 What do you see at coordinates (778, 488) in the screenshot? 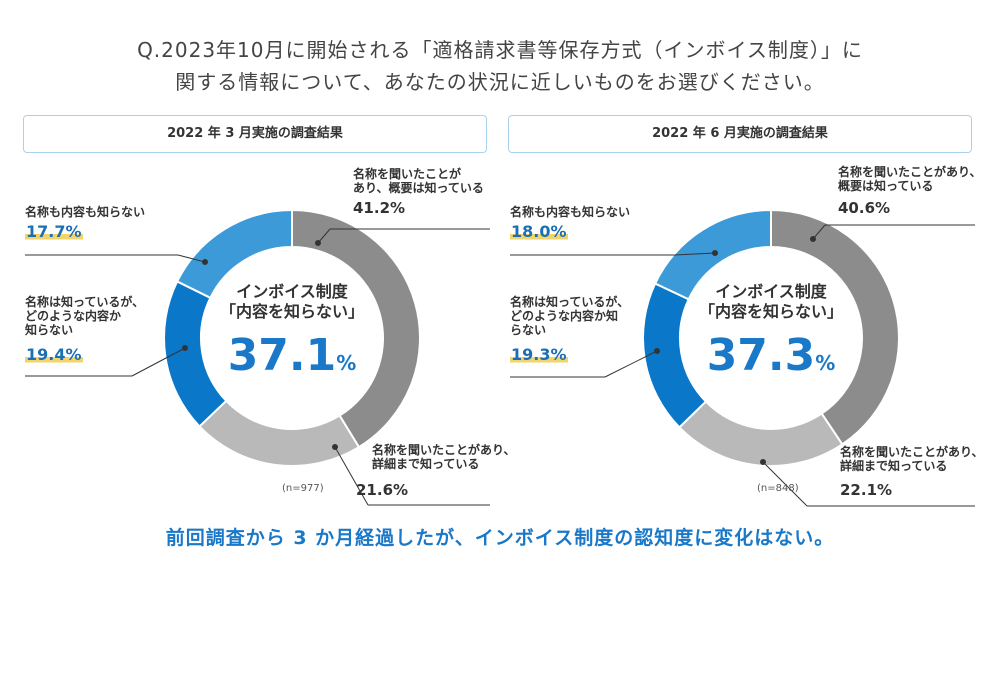
I see `sample-size: (n=848)` at bounding box center [778, 488].